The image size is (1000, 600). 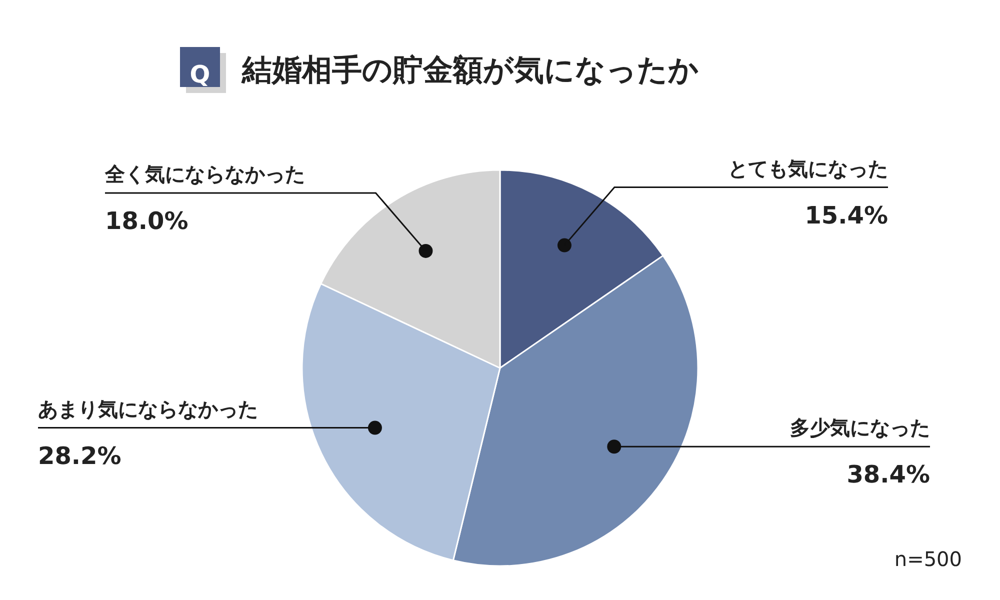 I want to click on data-label: 18.0%, so click(x=146, y=220).